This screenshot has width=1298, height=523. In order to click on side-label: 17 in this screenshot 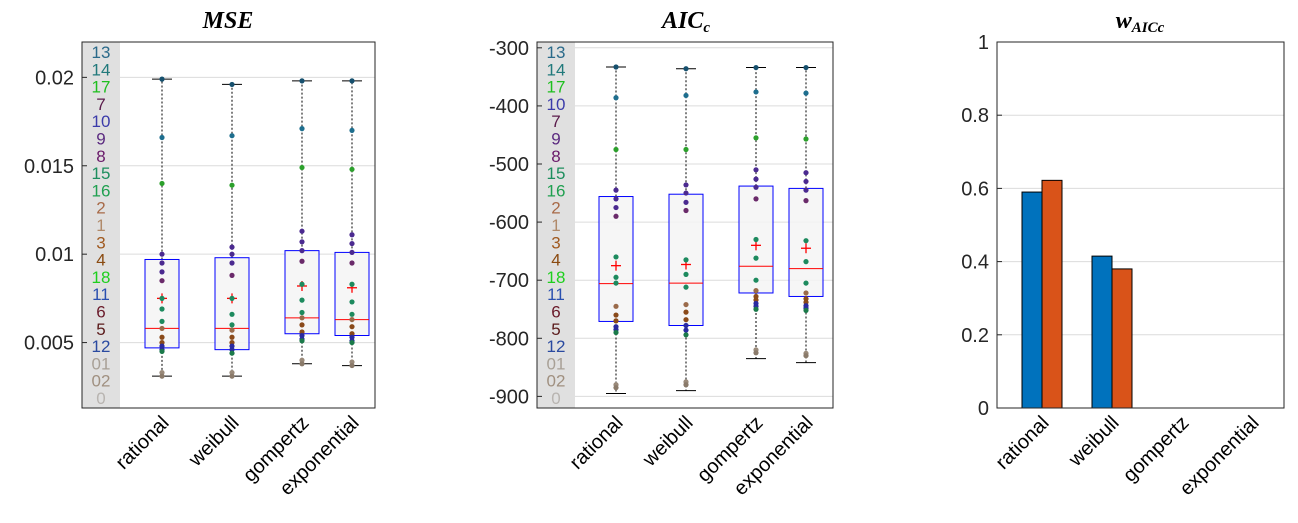, I will do `click(101, 87)`.